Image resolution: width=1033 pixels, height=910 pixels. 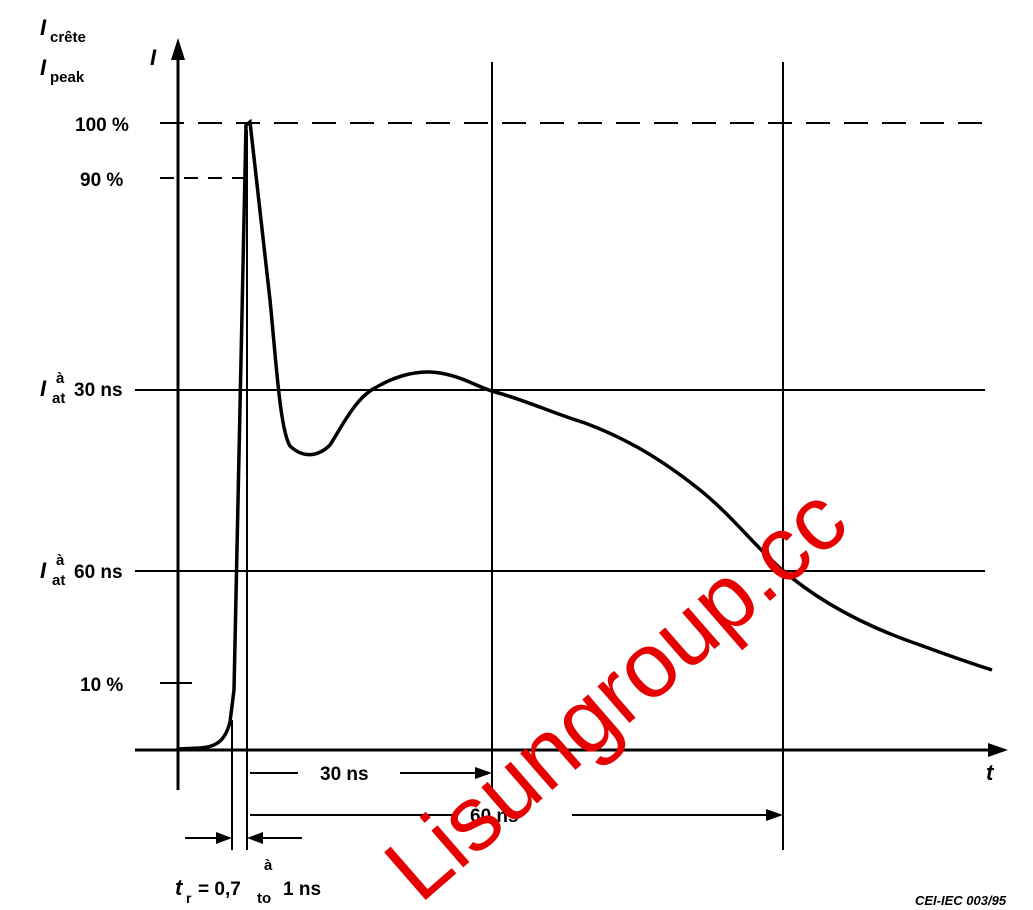 I want to click on label-i30-i: I, so click(x=43, y=388).